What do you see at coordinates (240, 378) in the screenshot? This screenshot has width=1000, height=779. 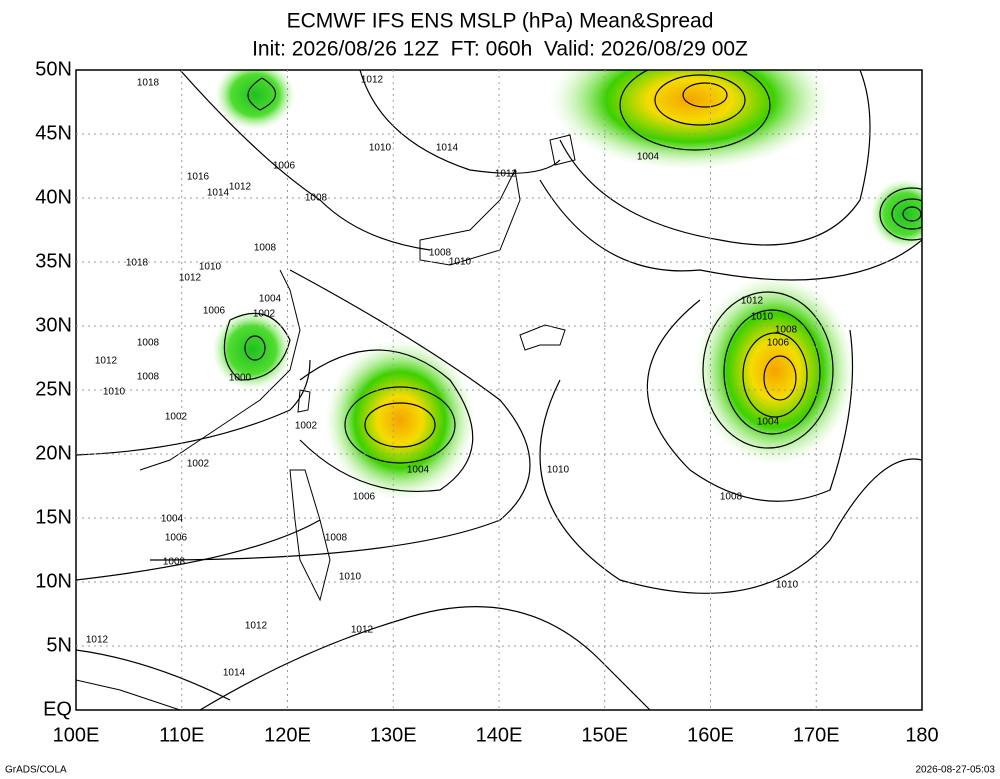 I see `contour-label: 1000` at bounding box center [240, 378].